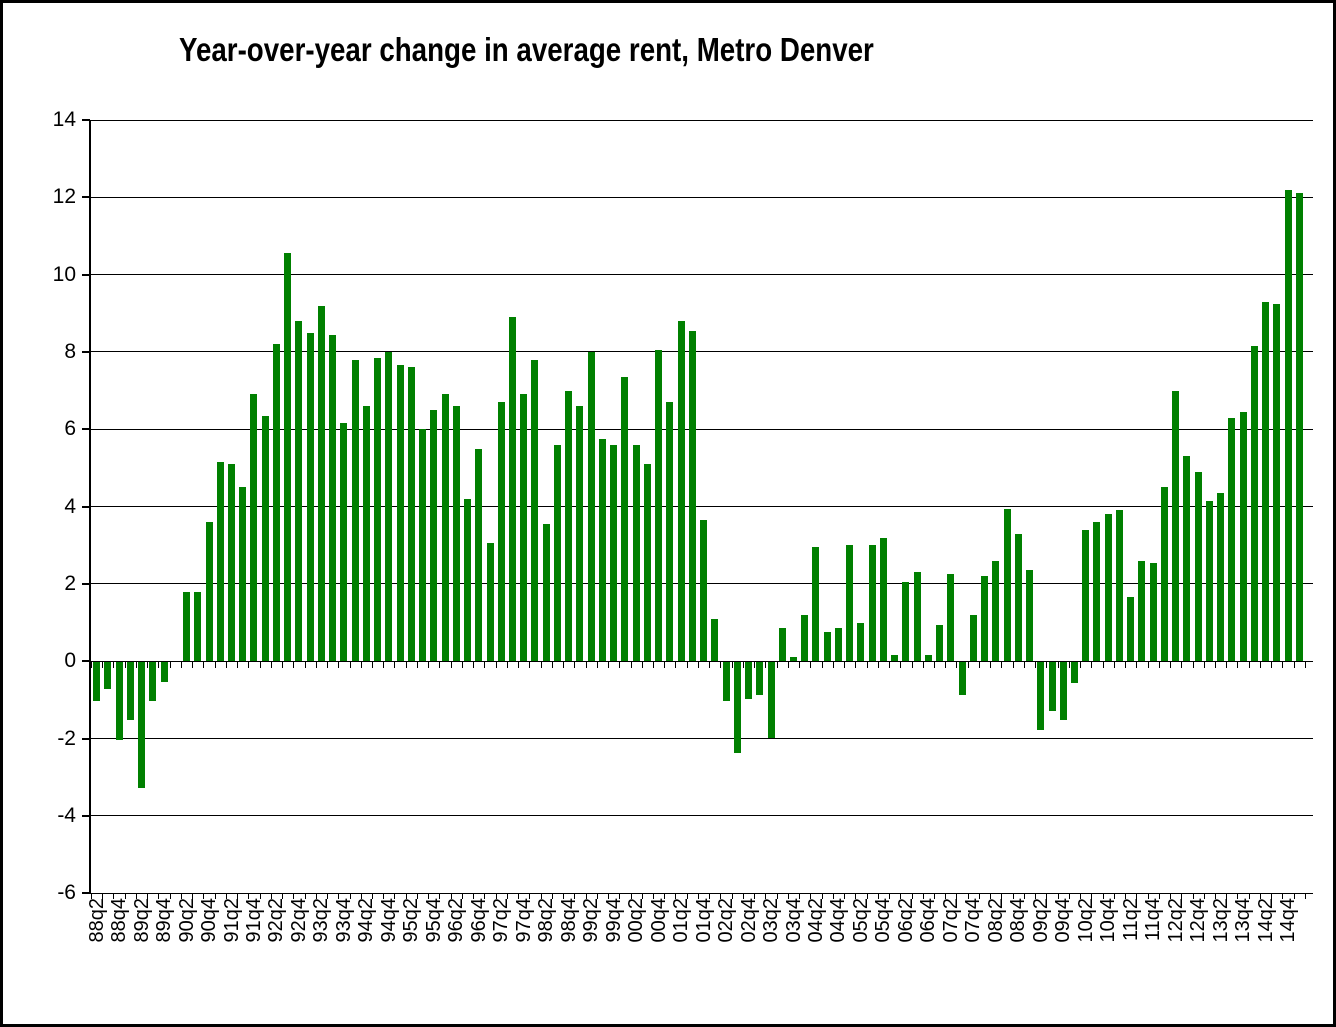  What do you see at coordinates (1086, 595) in the screenshot?
I see `bar-10q2` at bounding box center [1086, 595].